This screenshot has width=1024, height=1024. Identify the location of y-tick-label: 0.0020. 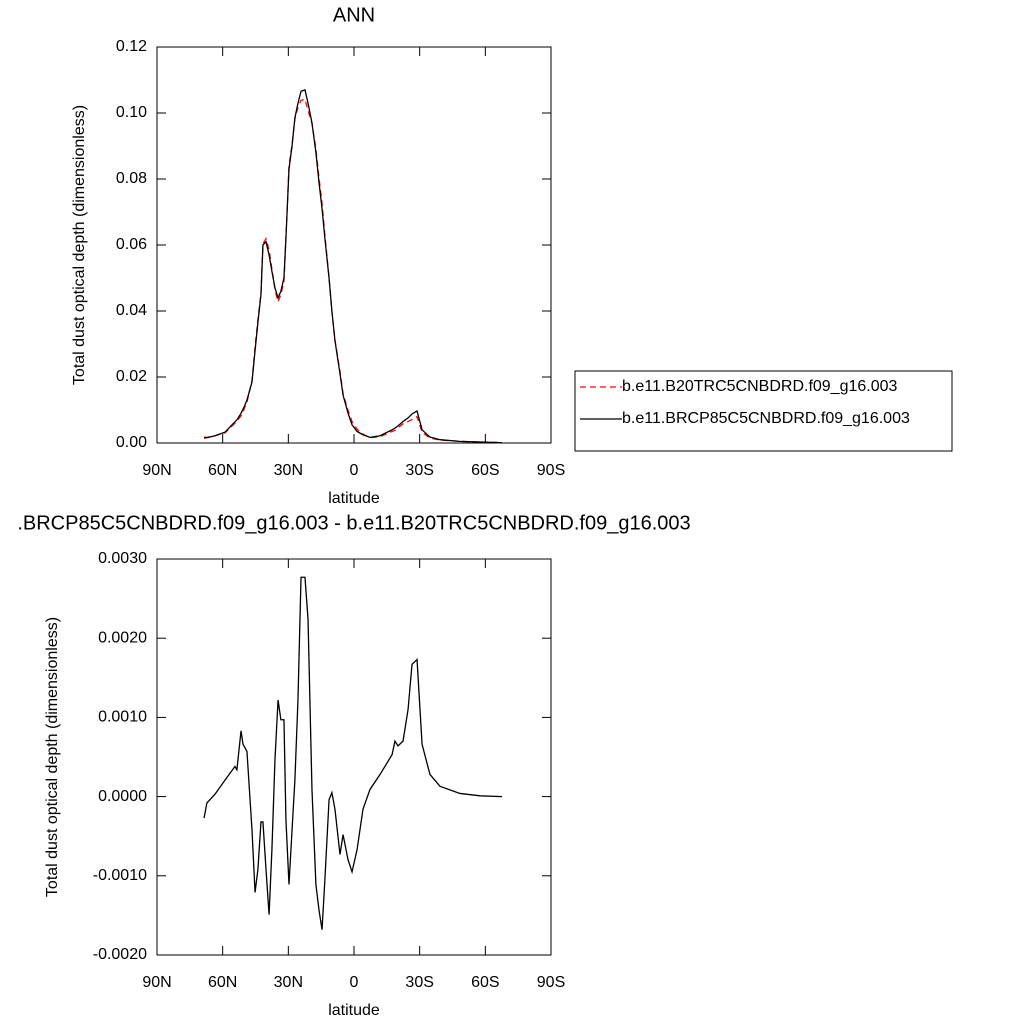
(122, 637).